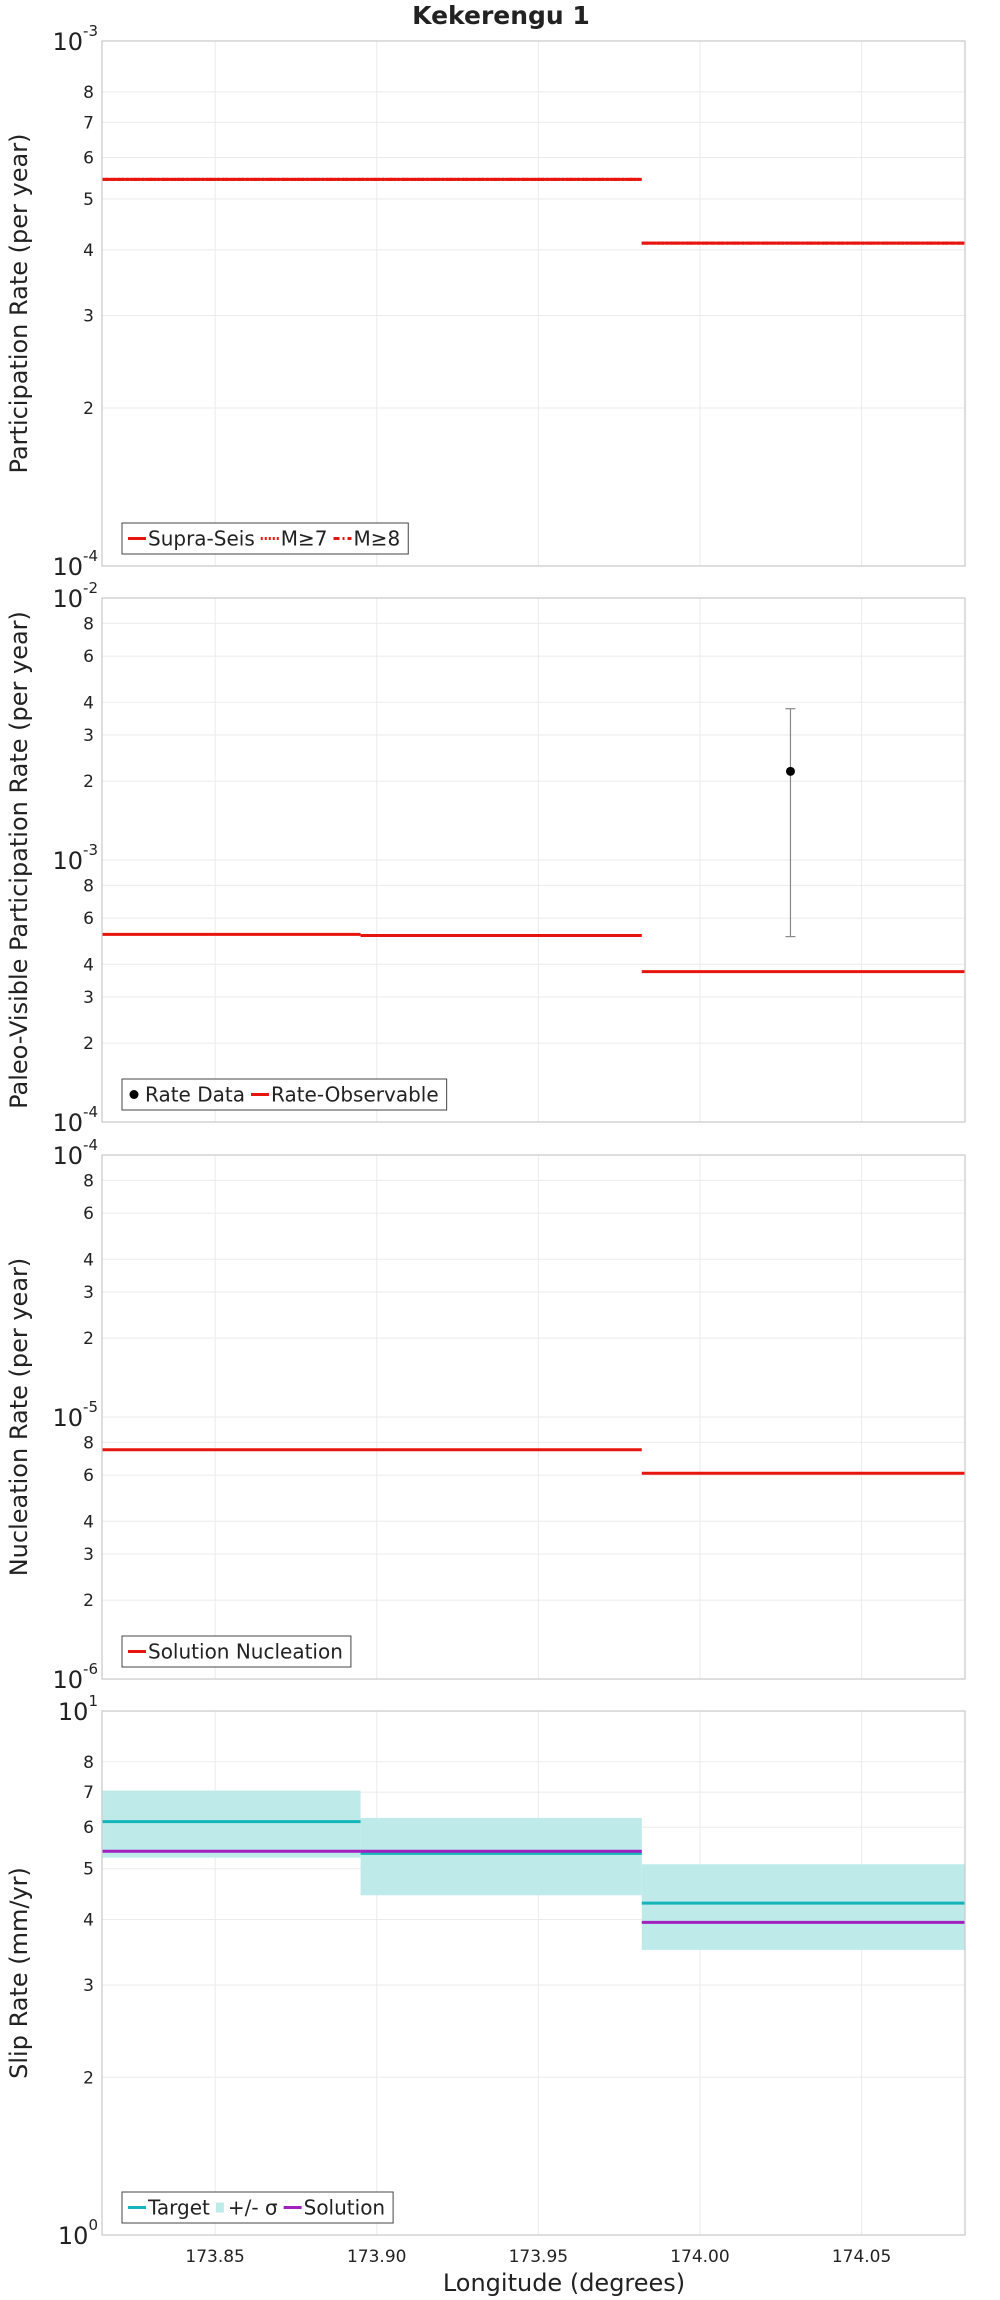 This screenshot has height=2300, width=1000. I want to click on x-axis-title: Longitude (degrees), so click(564, 2283).